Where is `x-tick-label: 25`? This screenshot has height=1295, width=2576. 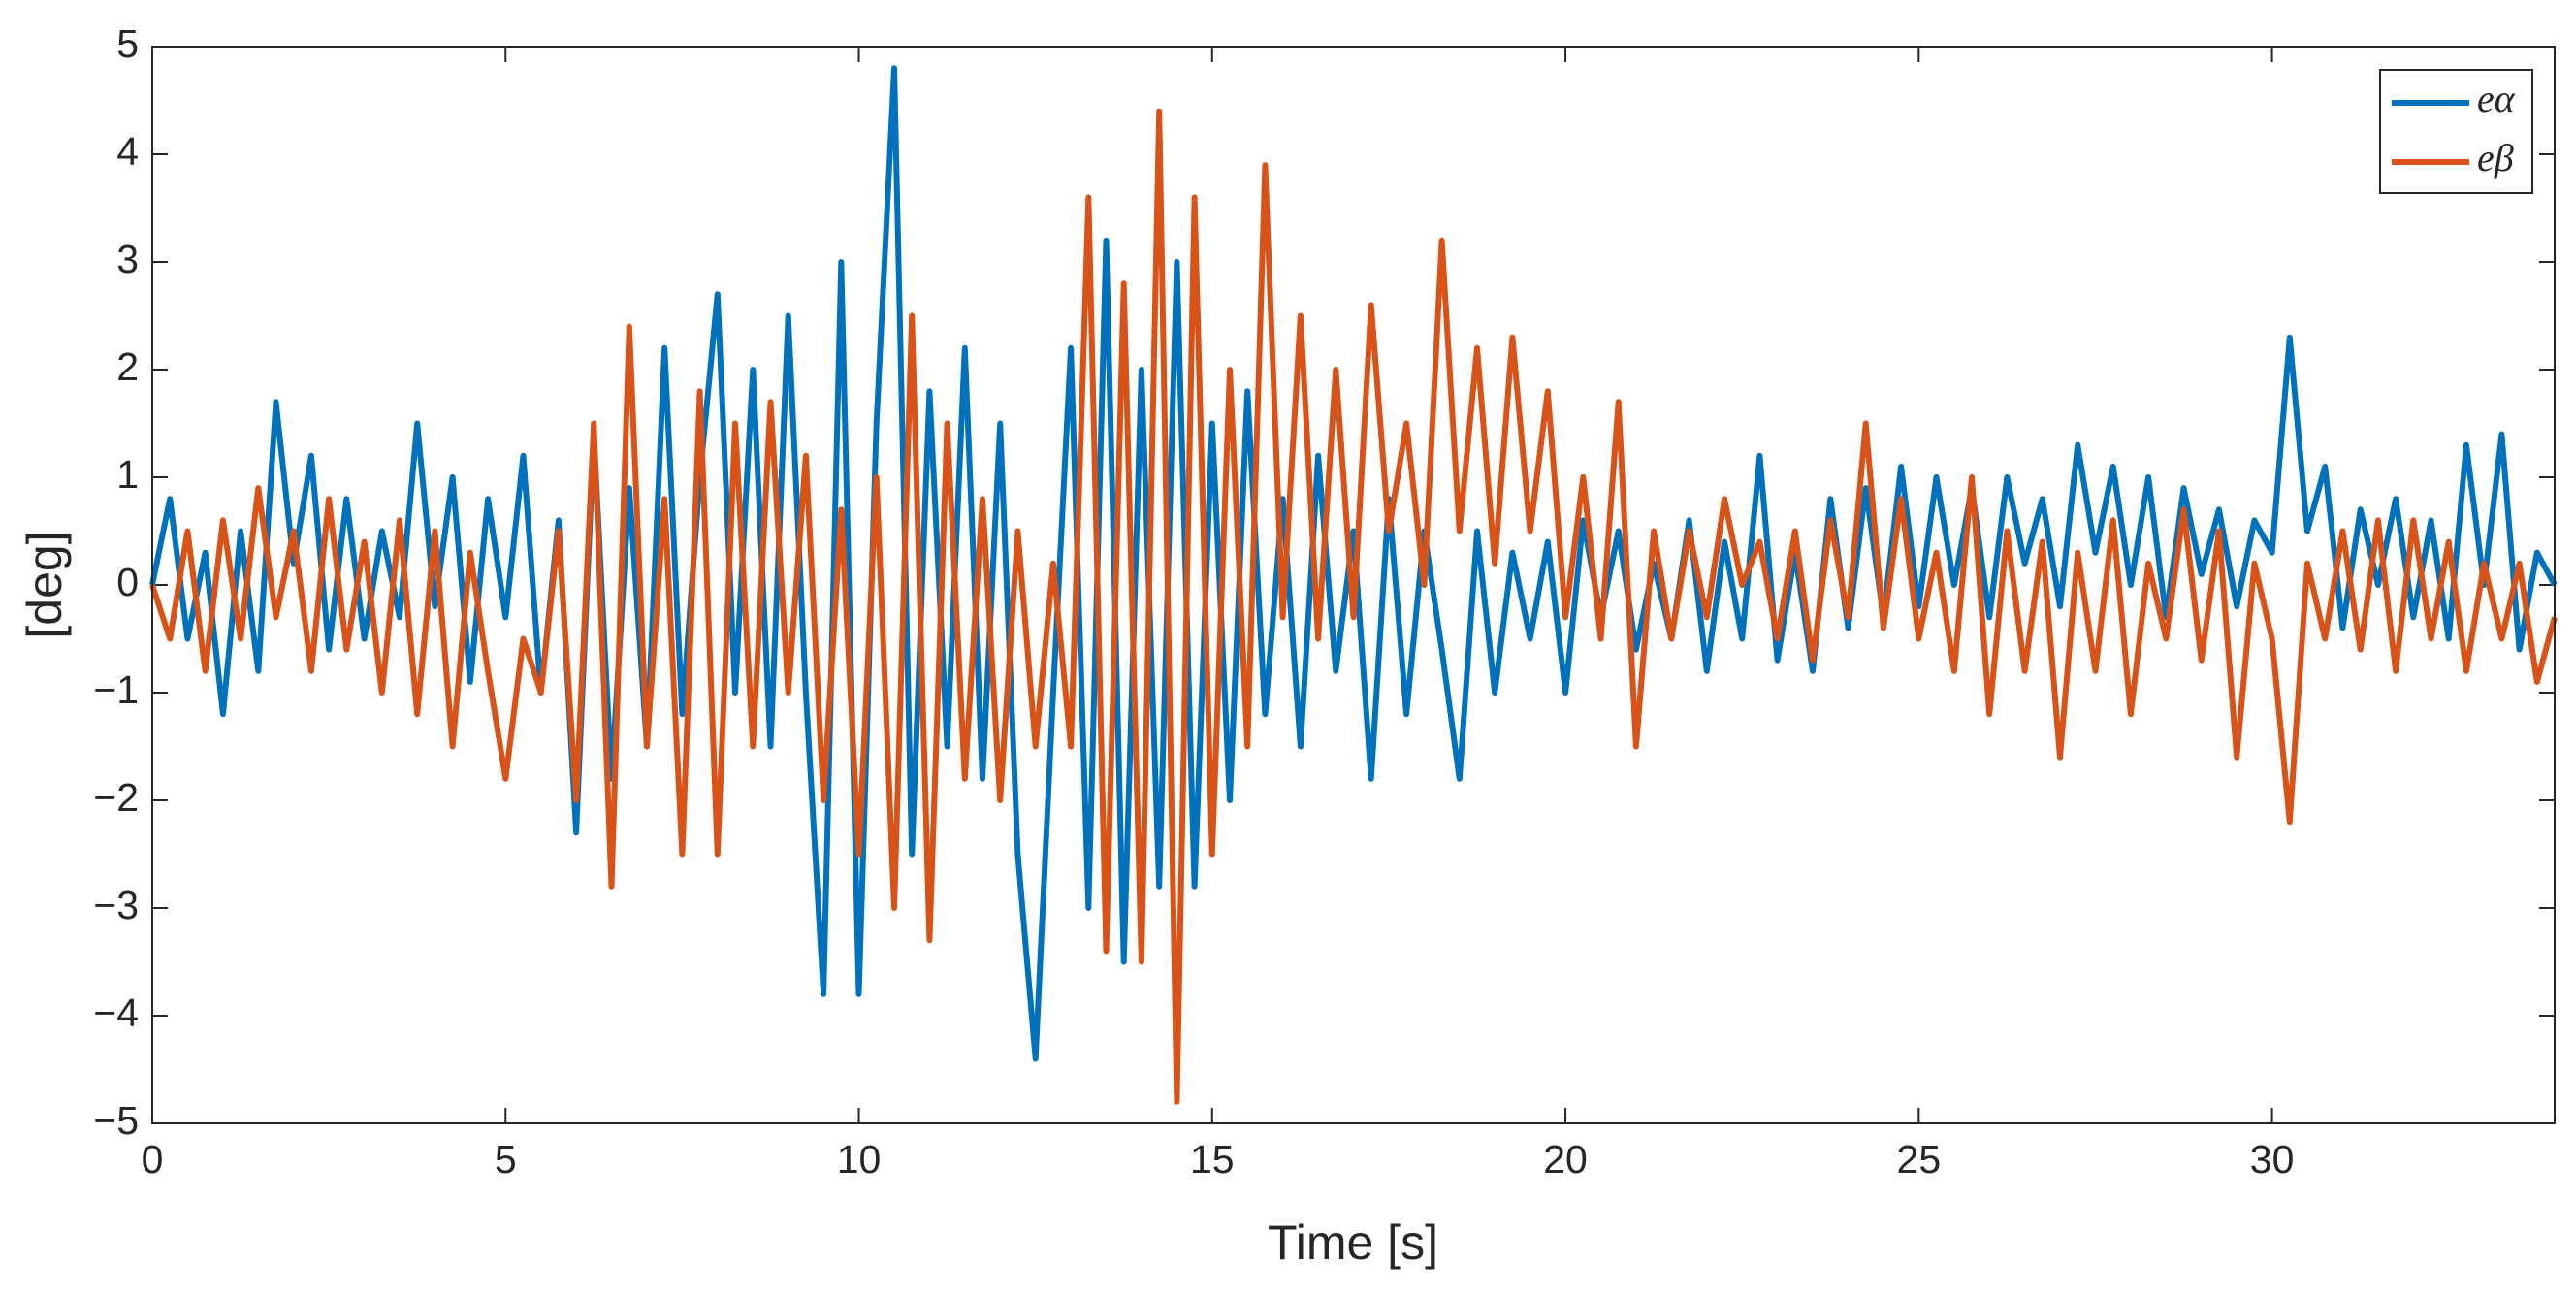 x-tick-label: 25 is located at coordinates (1919, 1159).